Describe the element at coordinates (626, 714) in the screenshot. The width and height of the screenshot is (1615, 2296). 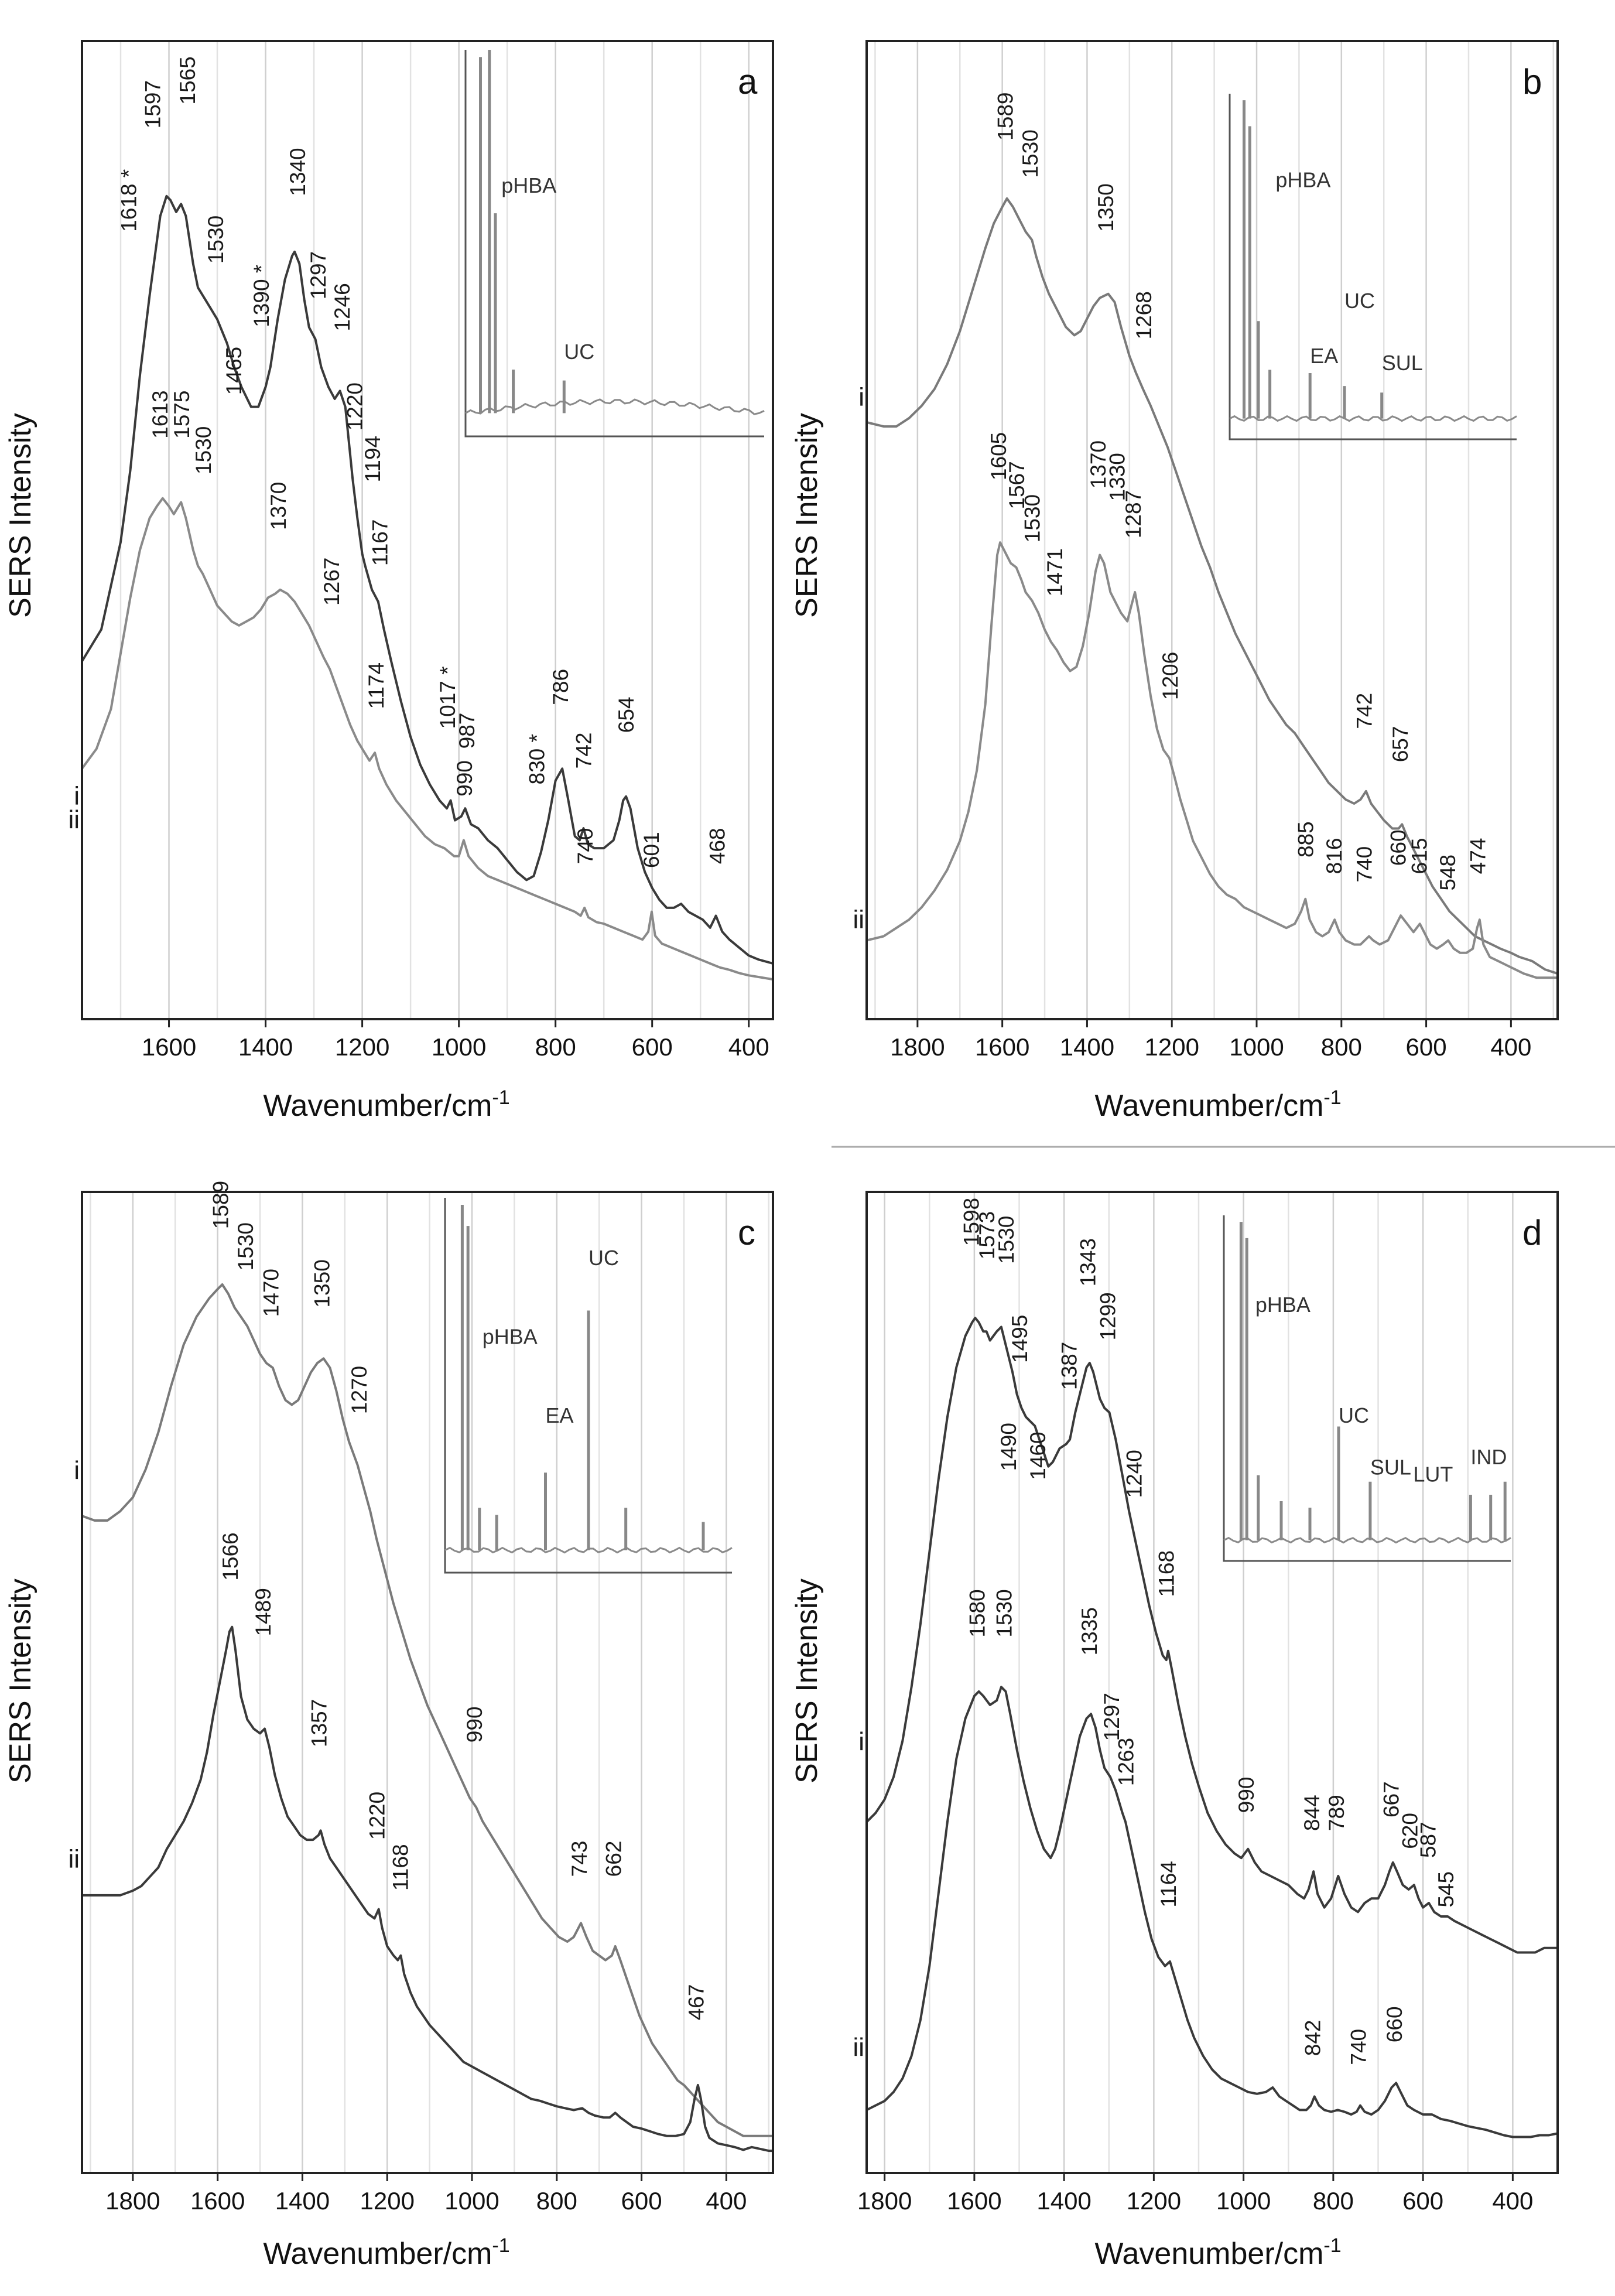
I see `peak-label: 654` at that location.